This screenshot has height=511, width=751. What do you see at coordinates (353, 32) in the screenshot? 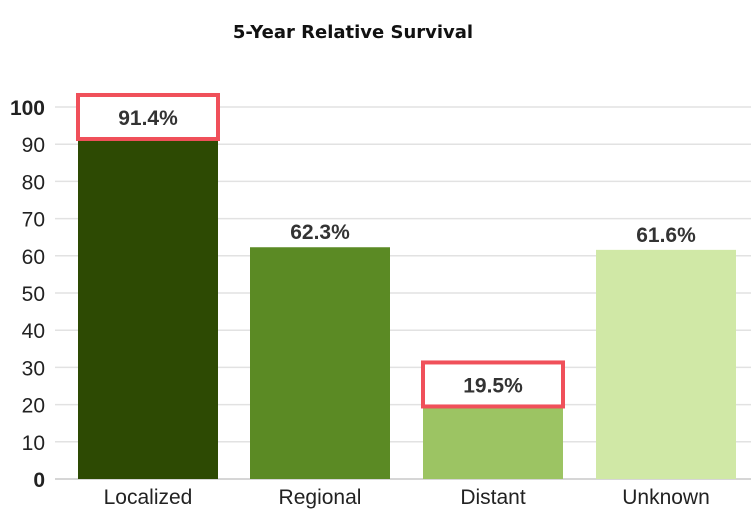
I see `chart-title: 5-Year Relative Survival` at bounding box center [353, 32].